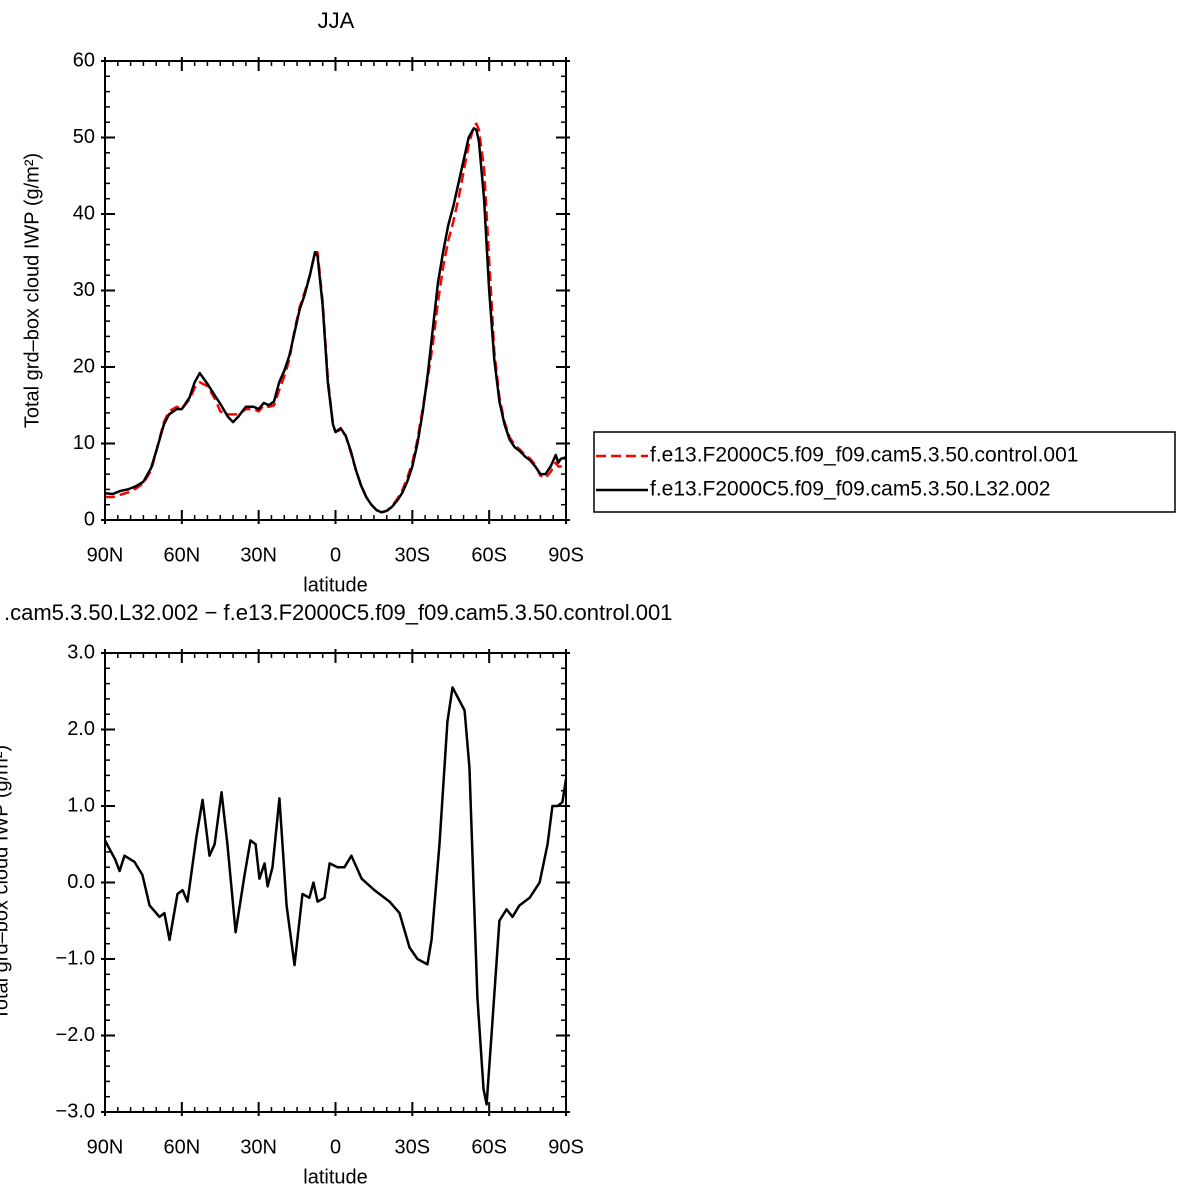 This screenshot has width=1197, height=1197. I want to click on y-tick-label: 1.0, so click(81, 805).